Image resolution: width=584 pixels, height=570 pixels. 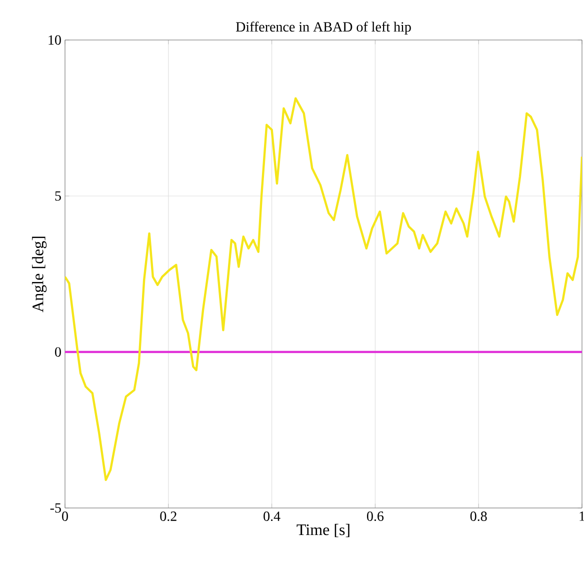 What do you see at coordinates (168, 517) in the screenshot?
I see `x-tick-label: 0.2` at bounding box center [168, 517].